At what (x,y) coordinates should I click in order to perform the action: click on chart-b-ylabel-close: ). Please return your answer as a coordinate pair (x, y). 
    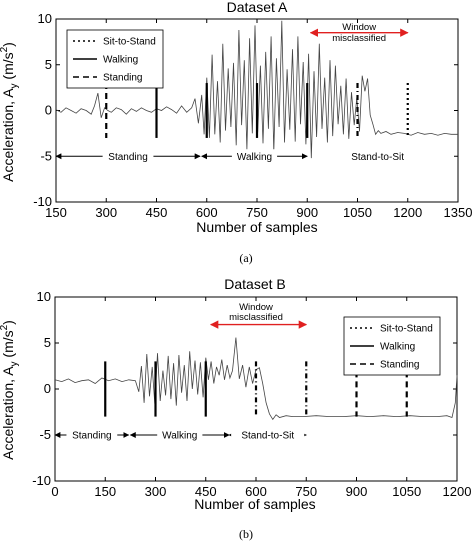
    Looking at the image, I should click on (8, 322).